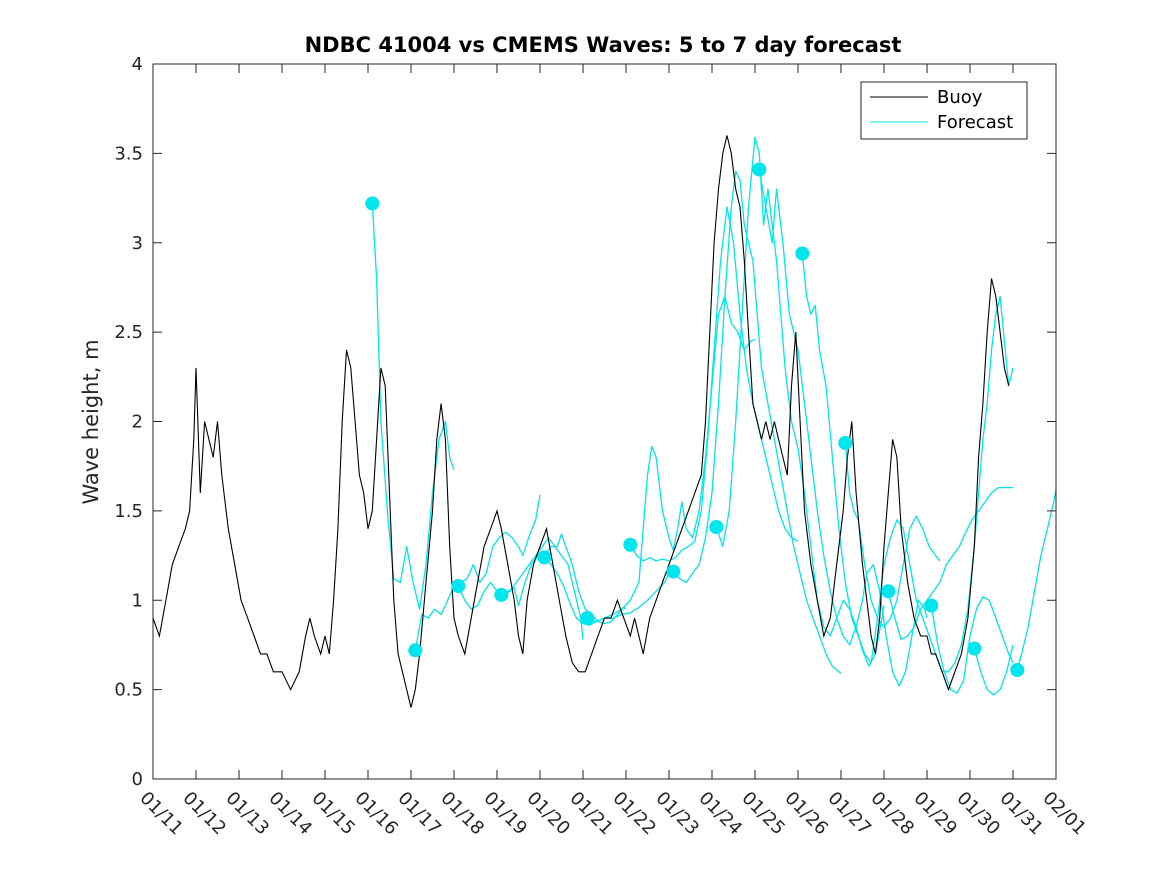 This screenshot has width=1167, height=875. Describe the element at coordinates (137, 600) in the screenshot. I see `y-tick-label: 1` at that location.